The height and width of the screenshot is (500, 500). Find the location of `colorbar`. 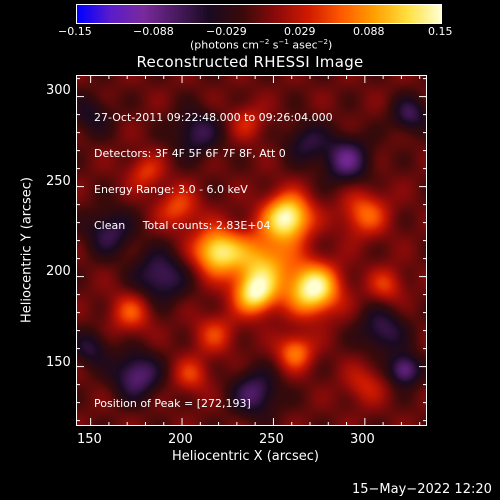

colorbar is located at coordinates (259, 14).